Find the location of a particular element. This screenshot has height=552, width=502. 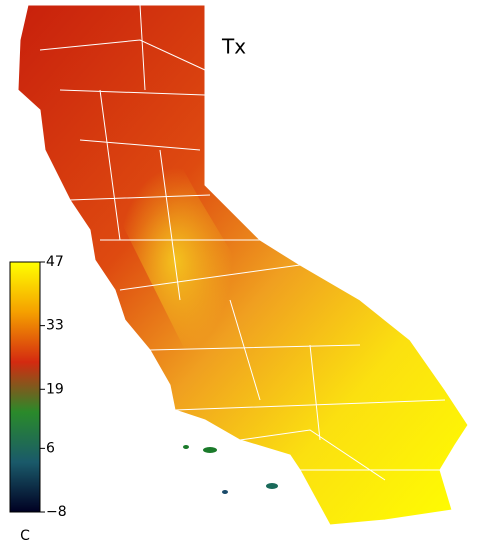

colorbar: 47 33 19 6 −8 is located at coordinates (38, 387).